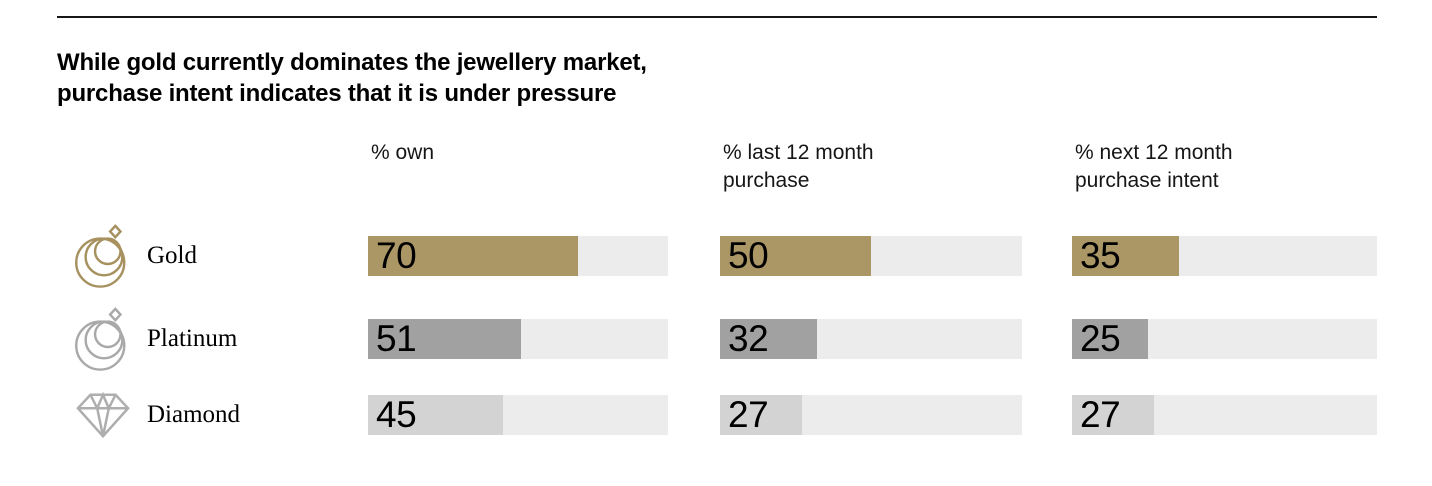 This screenshot has height=486, width=1432. I want to click on bar-value: 70, so click(396, 255).